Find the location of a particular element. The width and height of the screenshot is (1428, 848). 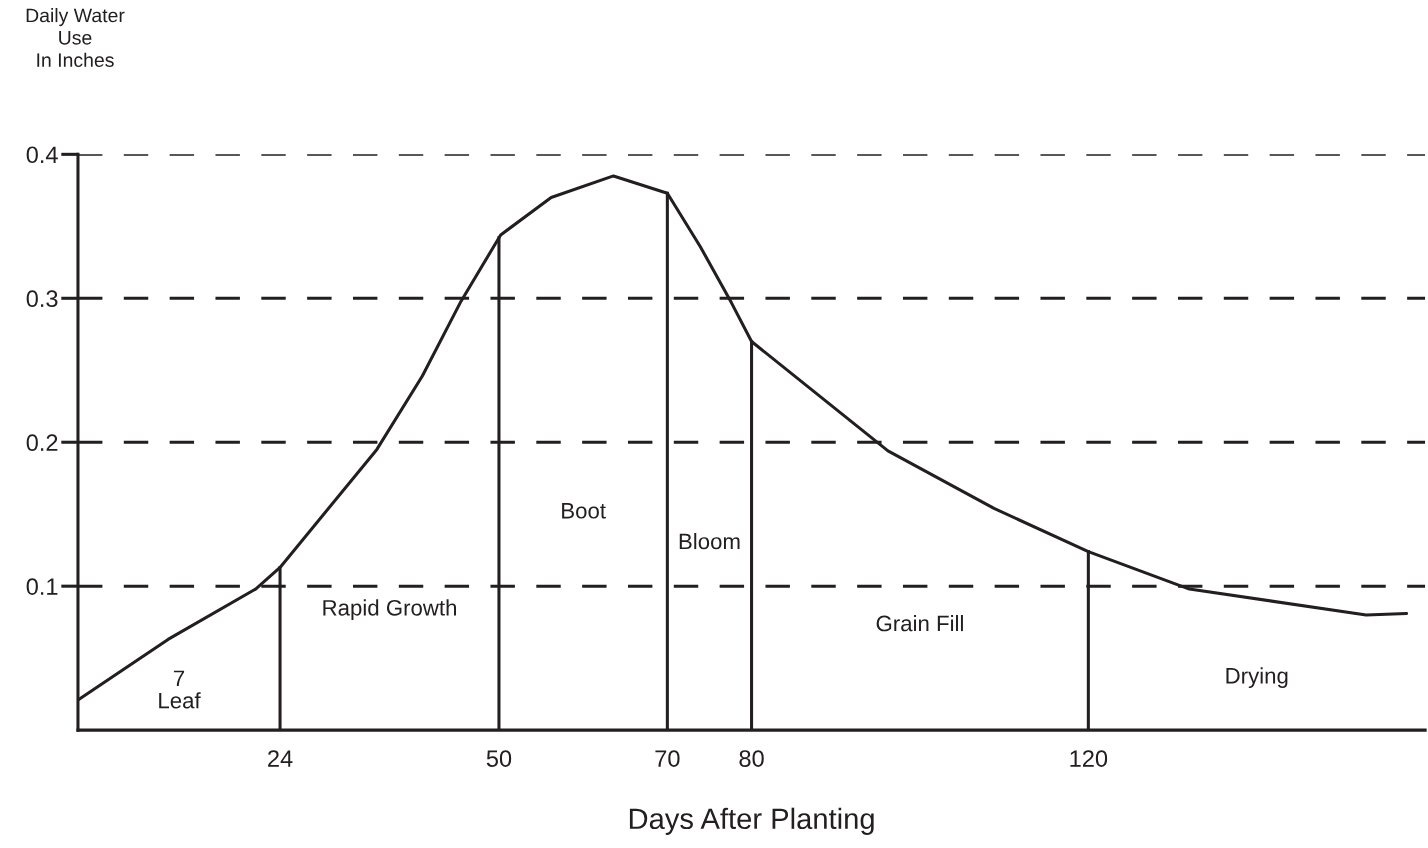

x-tick-label: 120 is located at coordinates (1089, 758).